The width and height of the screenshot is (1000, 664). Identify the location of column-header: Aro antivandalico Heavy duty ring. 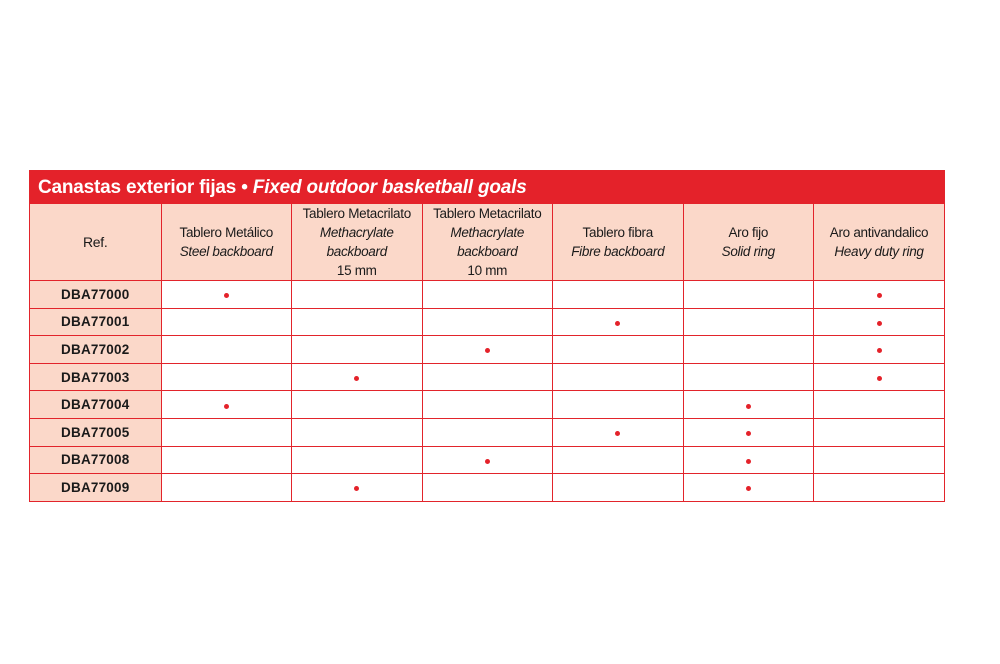
(879, 242).